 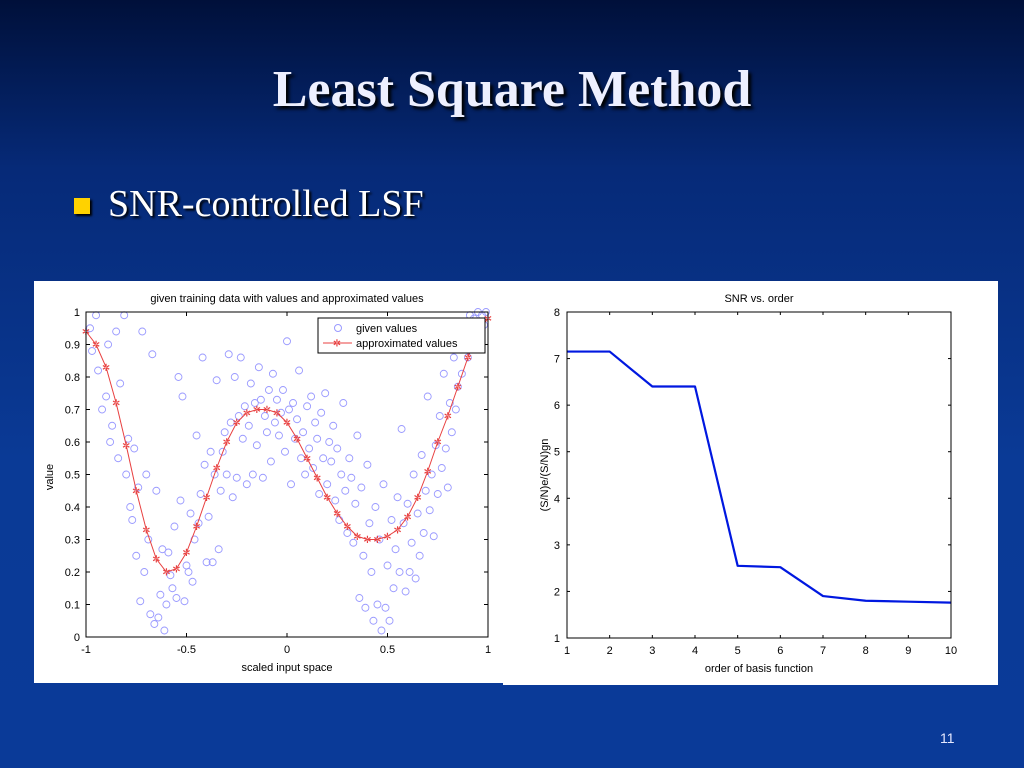 What do you see at coordinates (338, 328) in the screenshot?
I see `legend-circle-icon` at bounding box center [338, 328].